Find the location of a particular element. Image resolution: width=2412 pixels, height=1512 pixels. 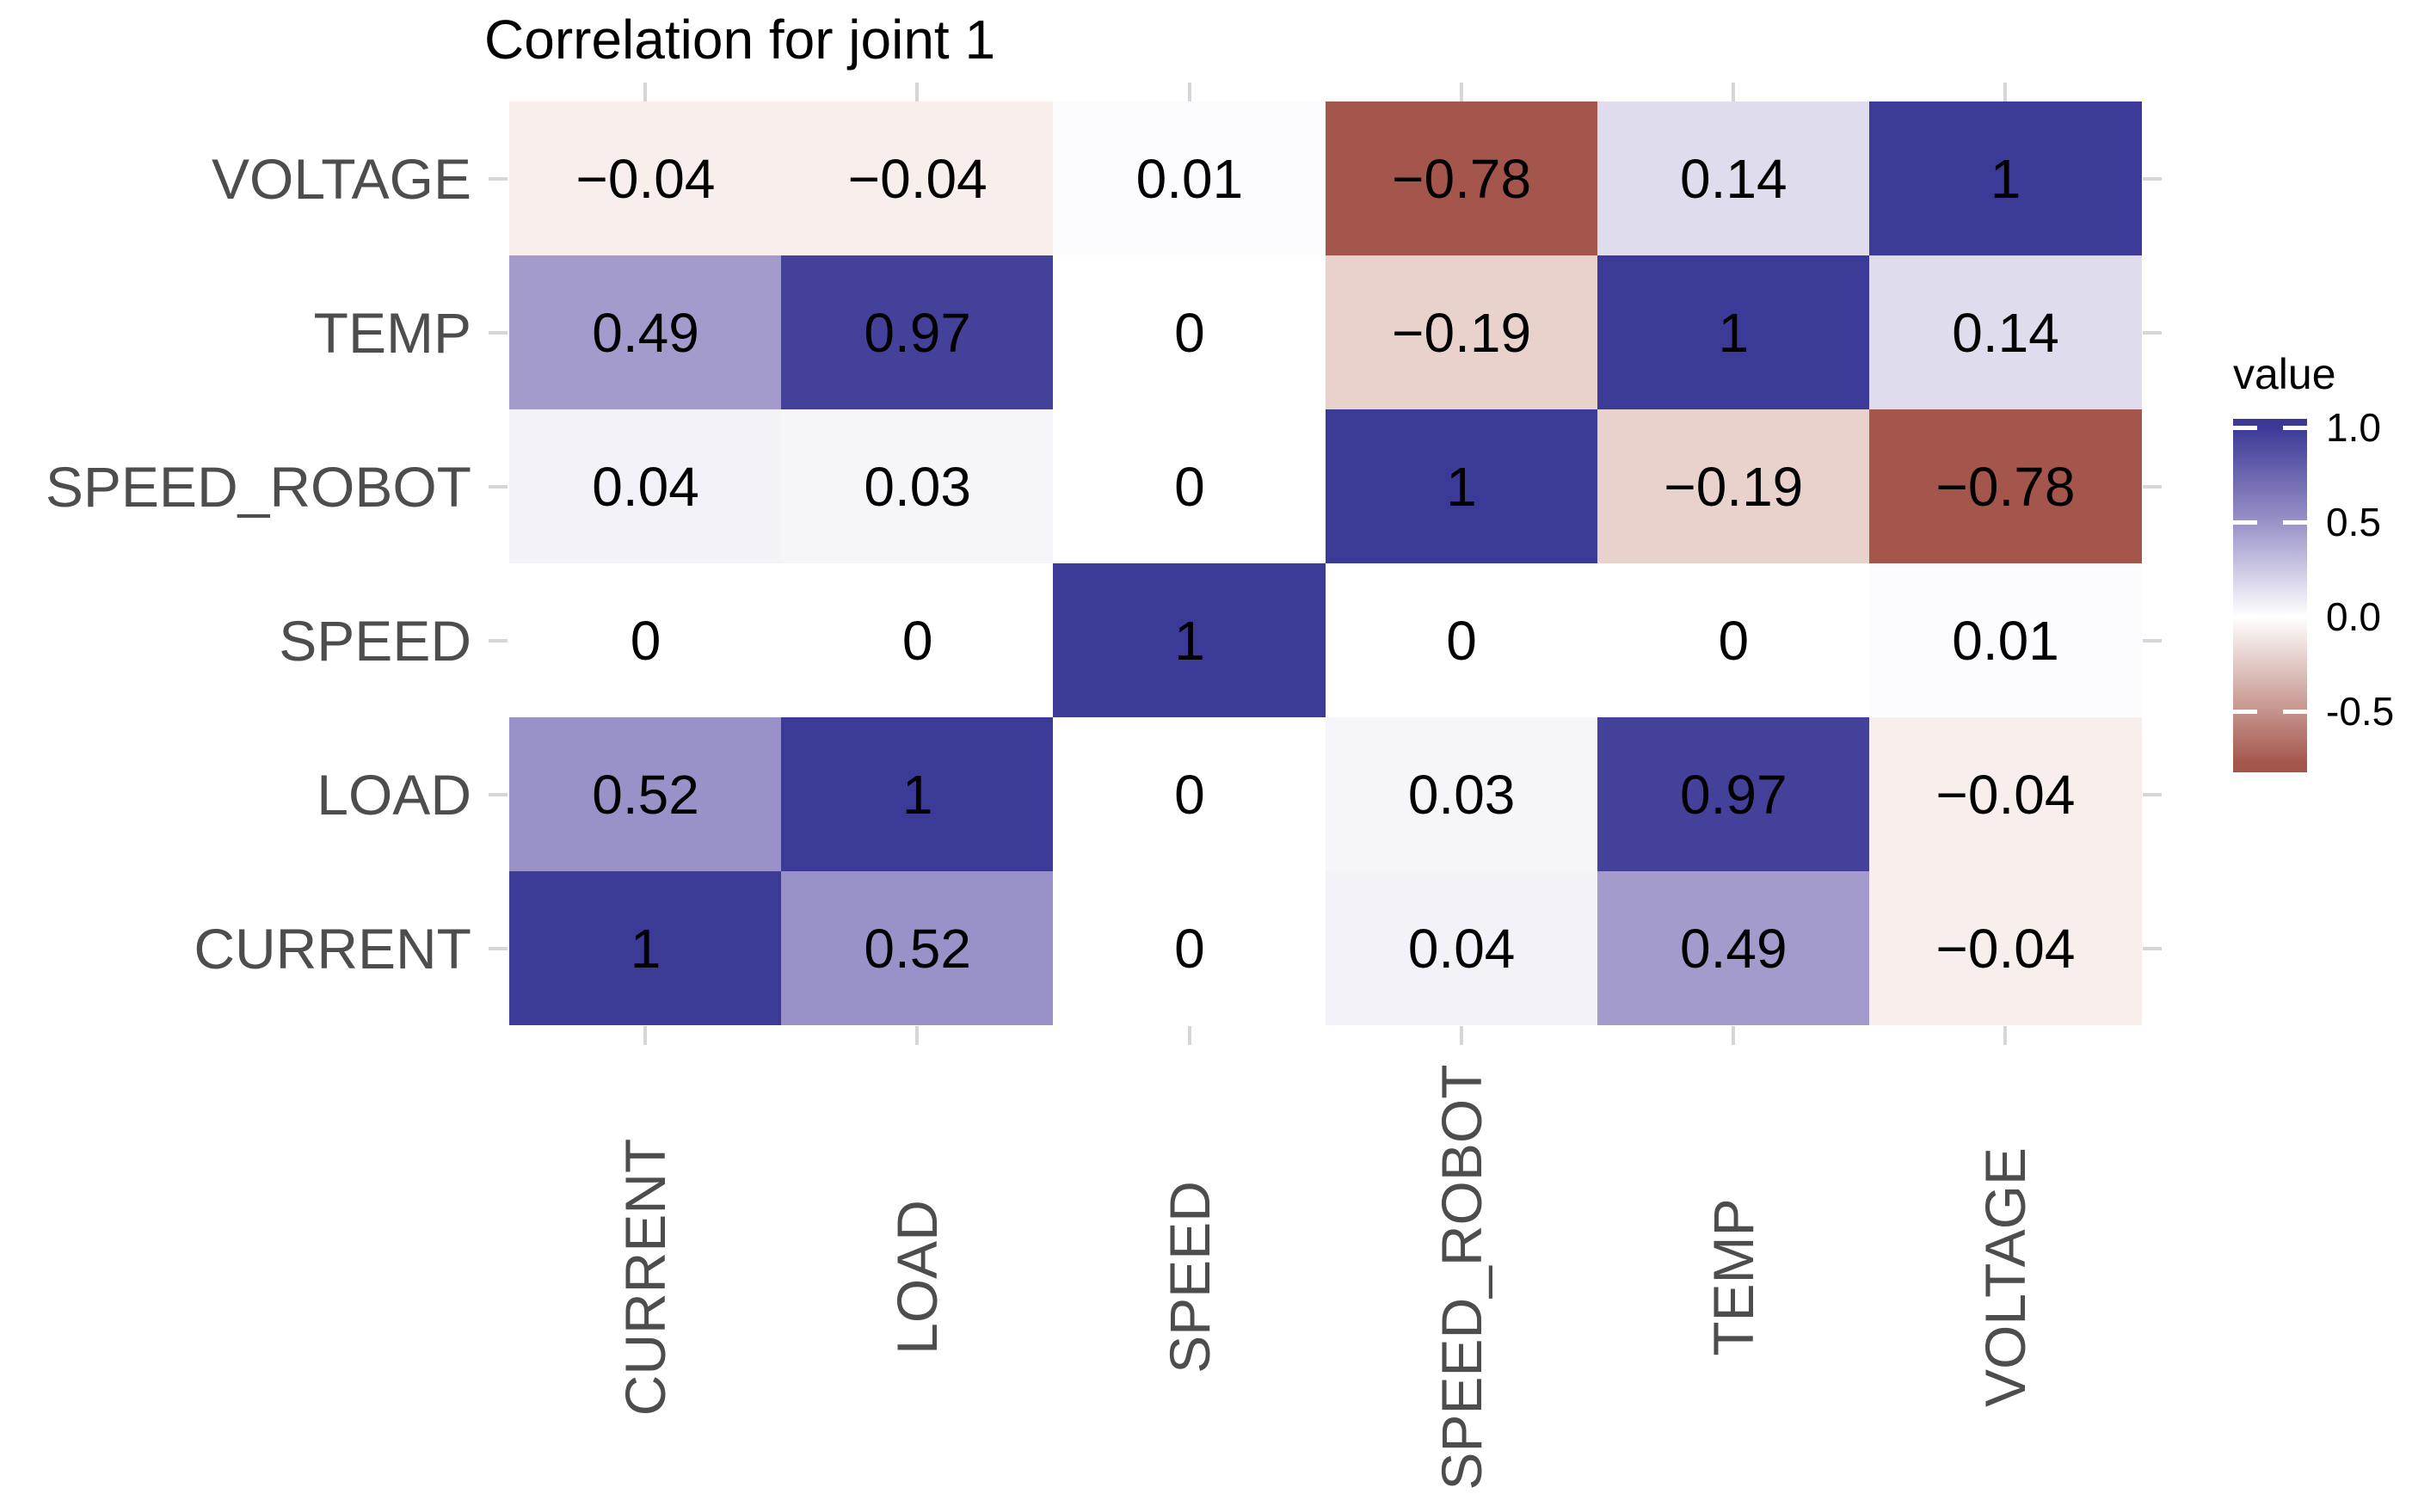

y-axis-label: LOAD is located at coordinates (394, 794).